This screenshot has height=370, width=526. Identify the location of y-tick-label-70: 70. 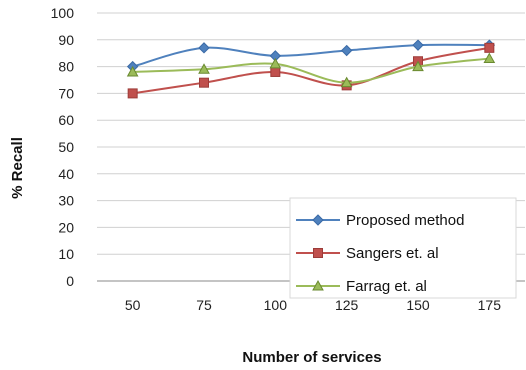
(66, 93).